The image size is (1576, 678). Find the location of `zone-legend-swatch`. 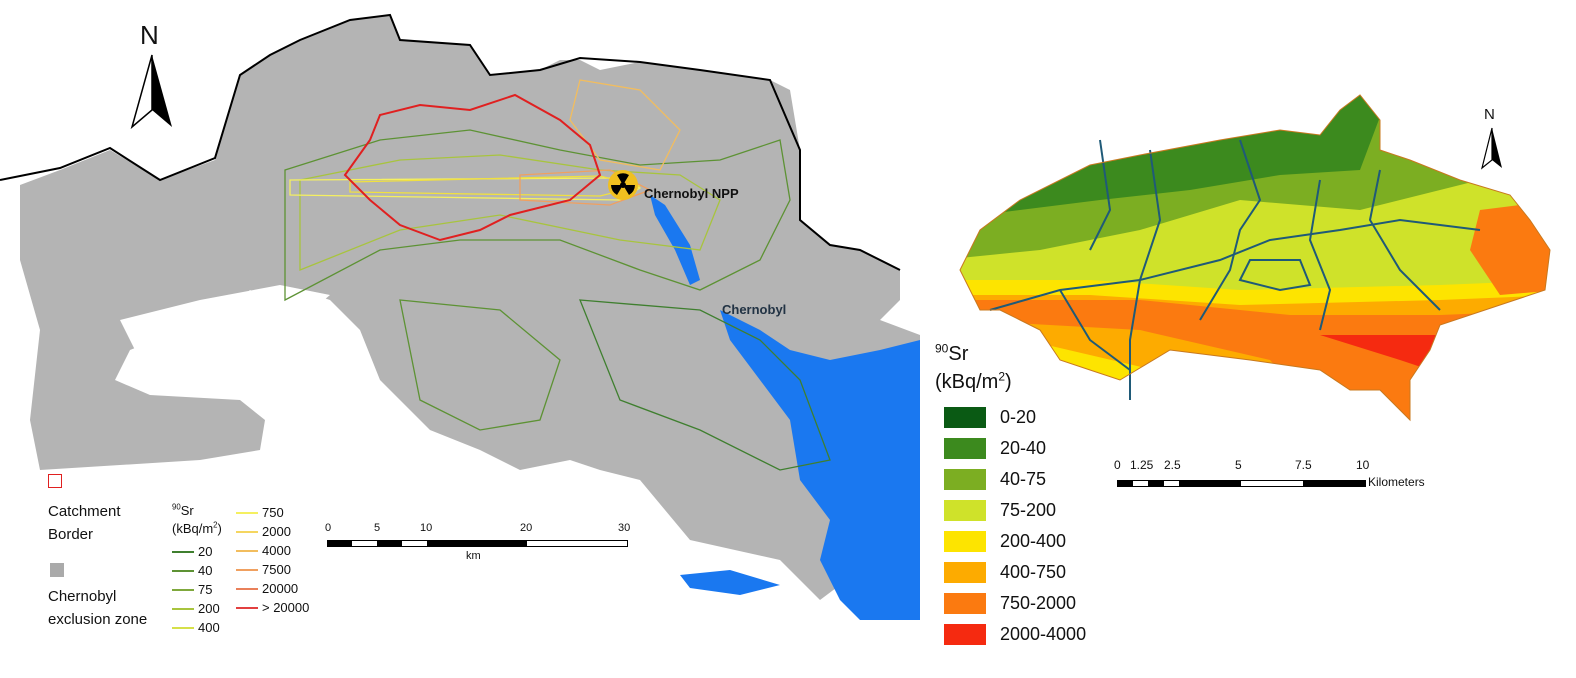

zone-legend-swatch is located at coordinates (57, 570).